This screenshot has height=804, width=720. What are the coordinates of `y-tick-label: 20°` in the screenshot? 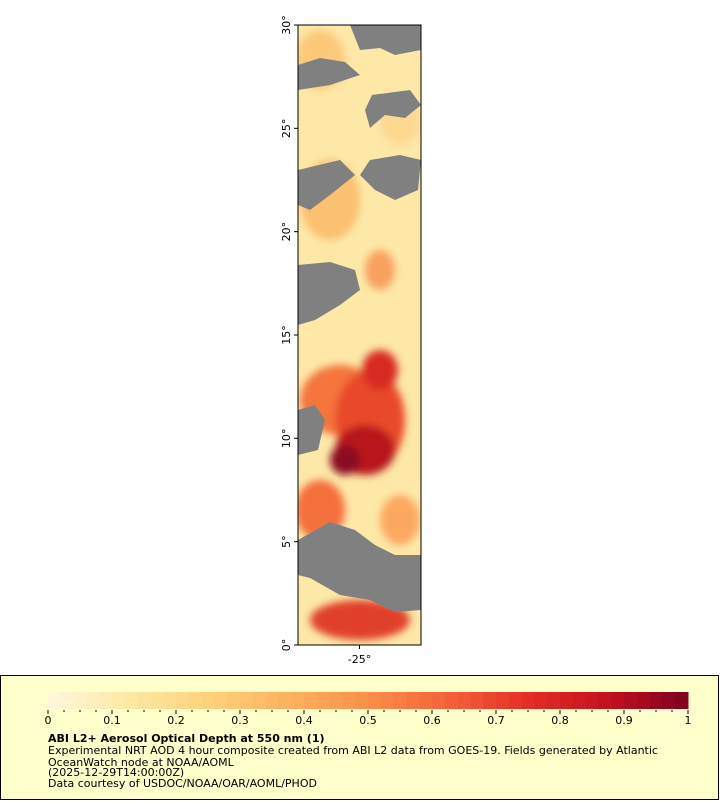 It's located at (286, 232).